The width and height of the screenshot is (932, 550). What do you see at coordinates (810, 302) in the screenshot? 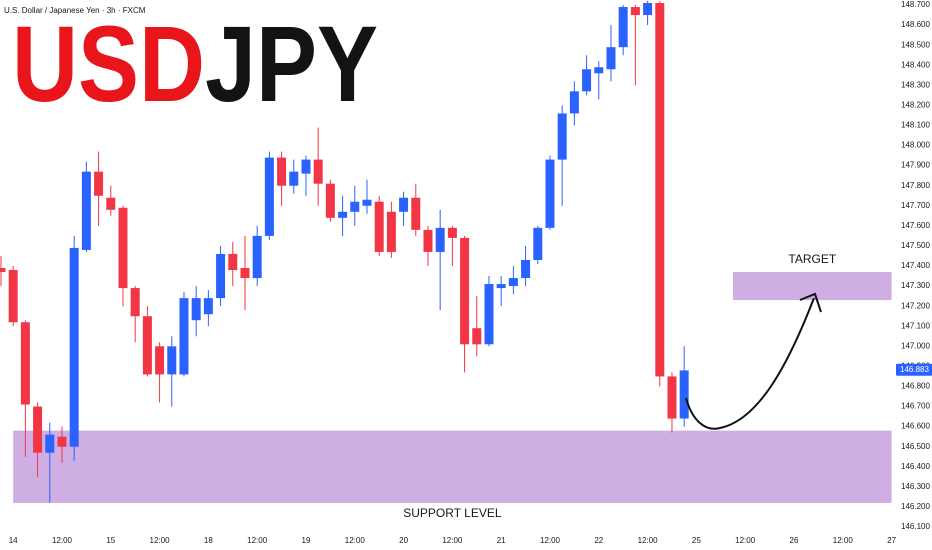
I see `projection-arrowhead` at bounding box center [810, 302].